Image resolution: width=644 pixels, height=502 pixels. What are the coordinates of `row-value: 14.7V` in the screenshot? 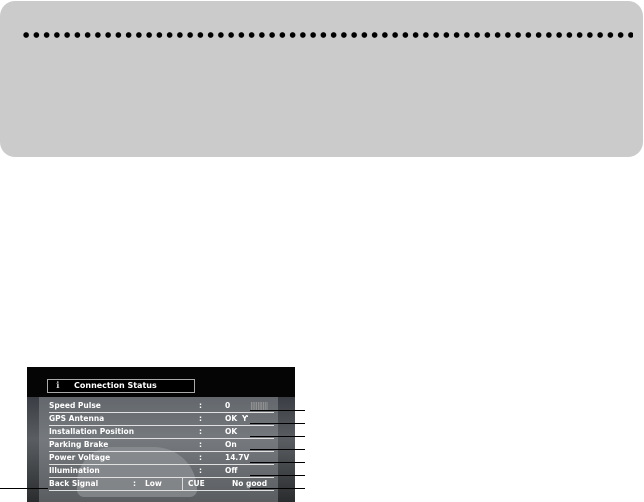 It's located at (237, 457).